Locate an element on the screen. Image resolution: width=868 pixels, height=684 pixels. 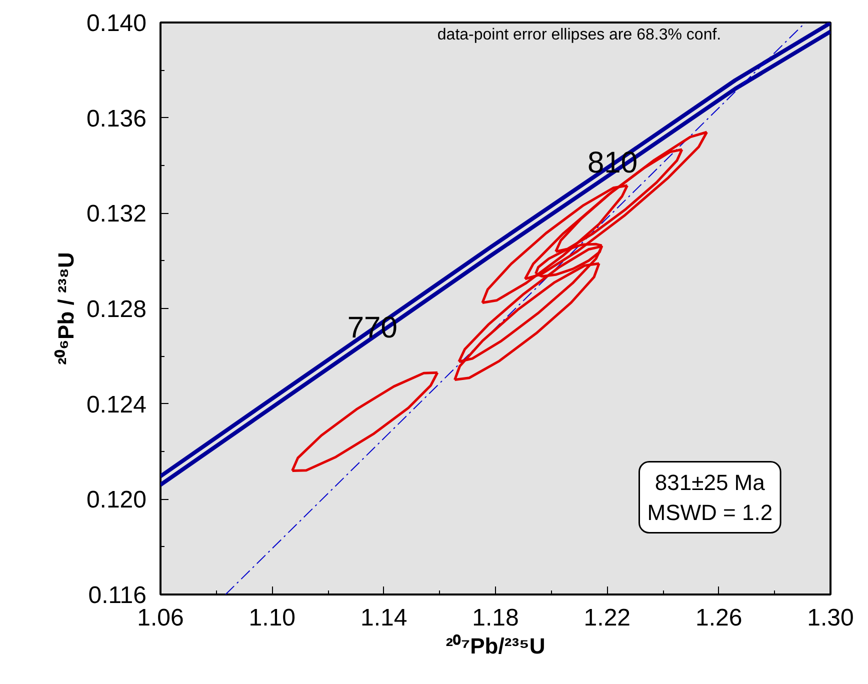
y-tick-label: 0.140 is located at coordinates (116, 23).